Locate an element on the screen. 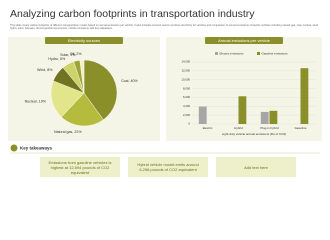 The image size is (330, 240). pie-label: Hydro, 6% is located at coordinates (57, 59).